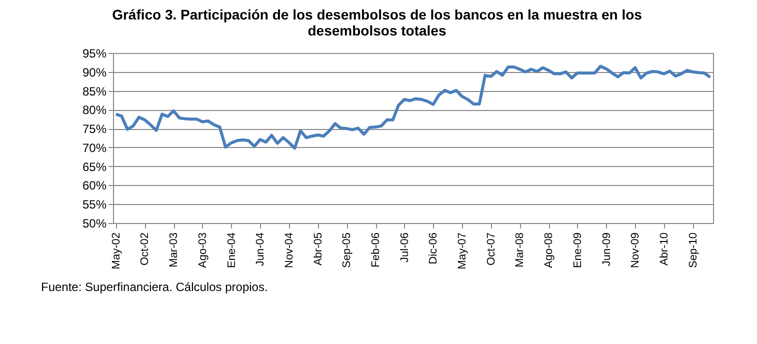 This screenshot has width=757, height=344. Describe the element at coordinates (404, 247) in the screenshot. I see `x-tick-label: Jul-06` at that location.